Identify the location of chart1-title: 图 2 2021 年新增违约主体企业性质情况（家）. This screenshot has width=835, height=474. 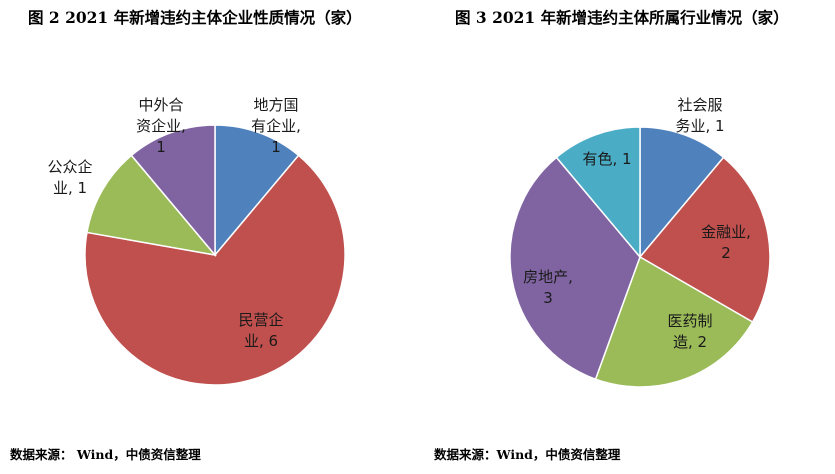
(195, 17).